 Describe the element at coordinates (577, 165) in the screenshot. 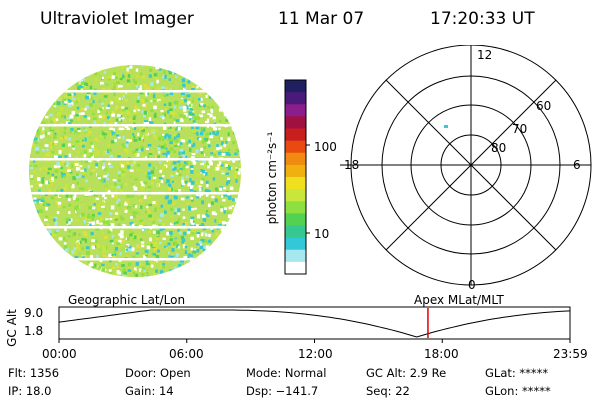

I see `mlt-6: 6` at that location.